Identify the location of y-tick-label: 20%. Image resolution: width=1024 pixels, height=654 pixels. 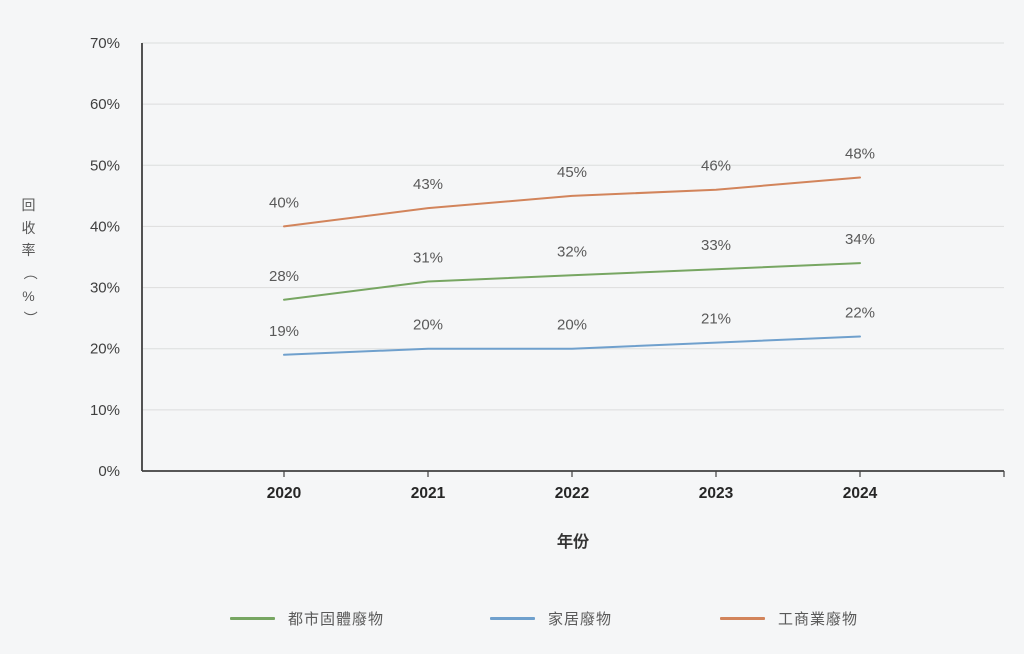
(105, 349).